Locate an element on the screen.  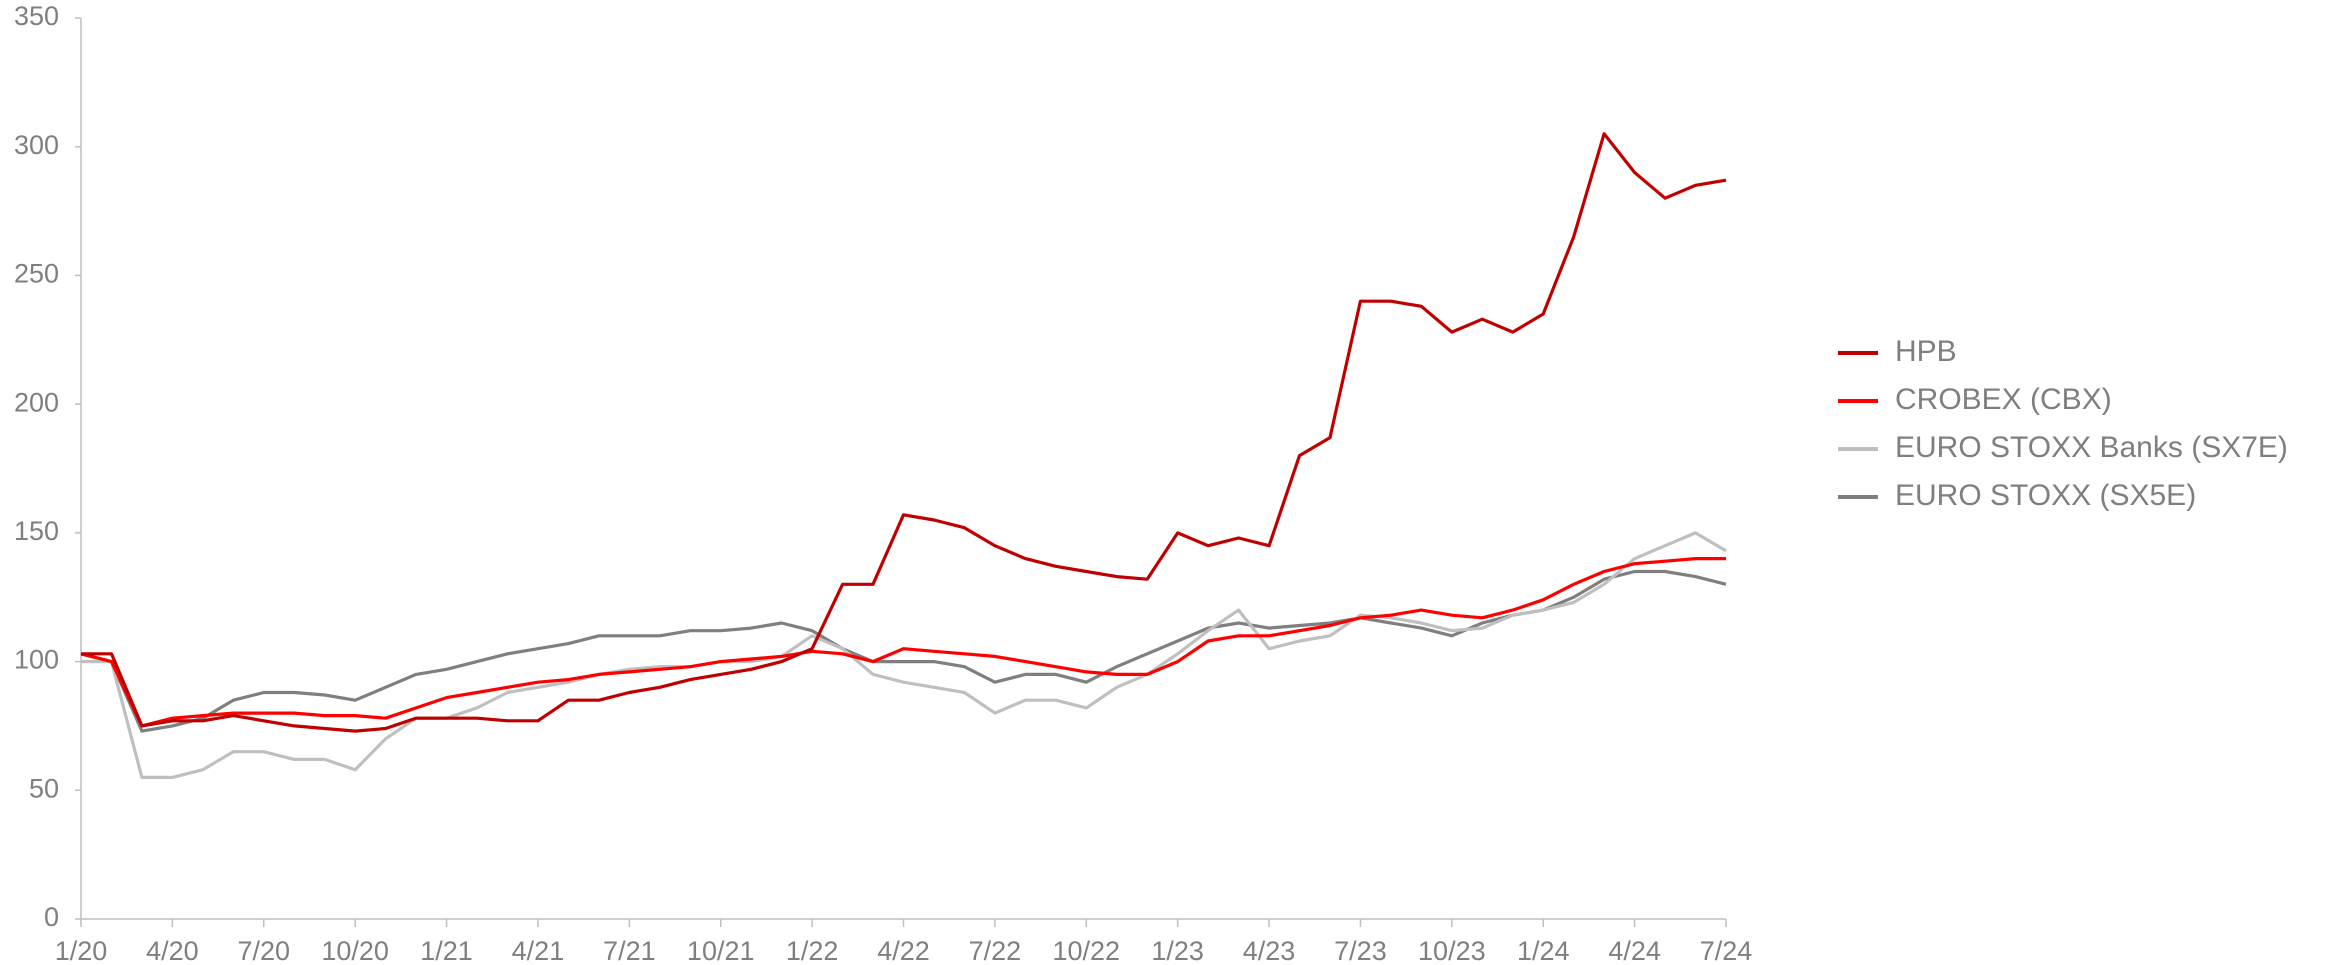
x-tick-label: 1/21 is located at coordinates (446, 950).